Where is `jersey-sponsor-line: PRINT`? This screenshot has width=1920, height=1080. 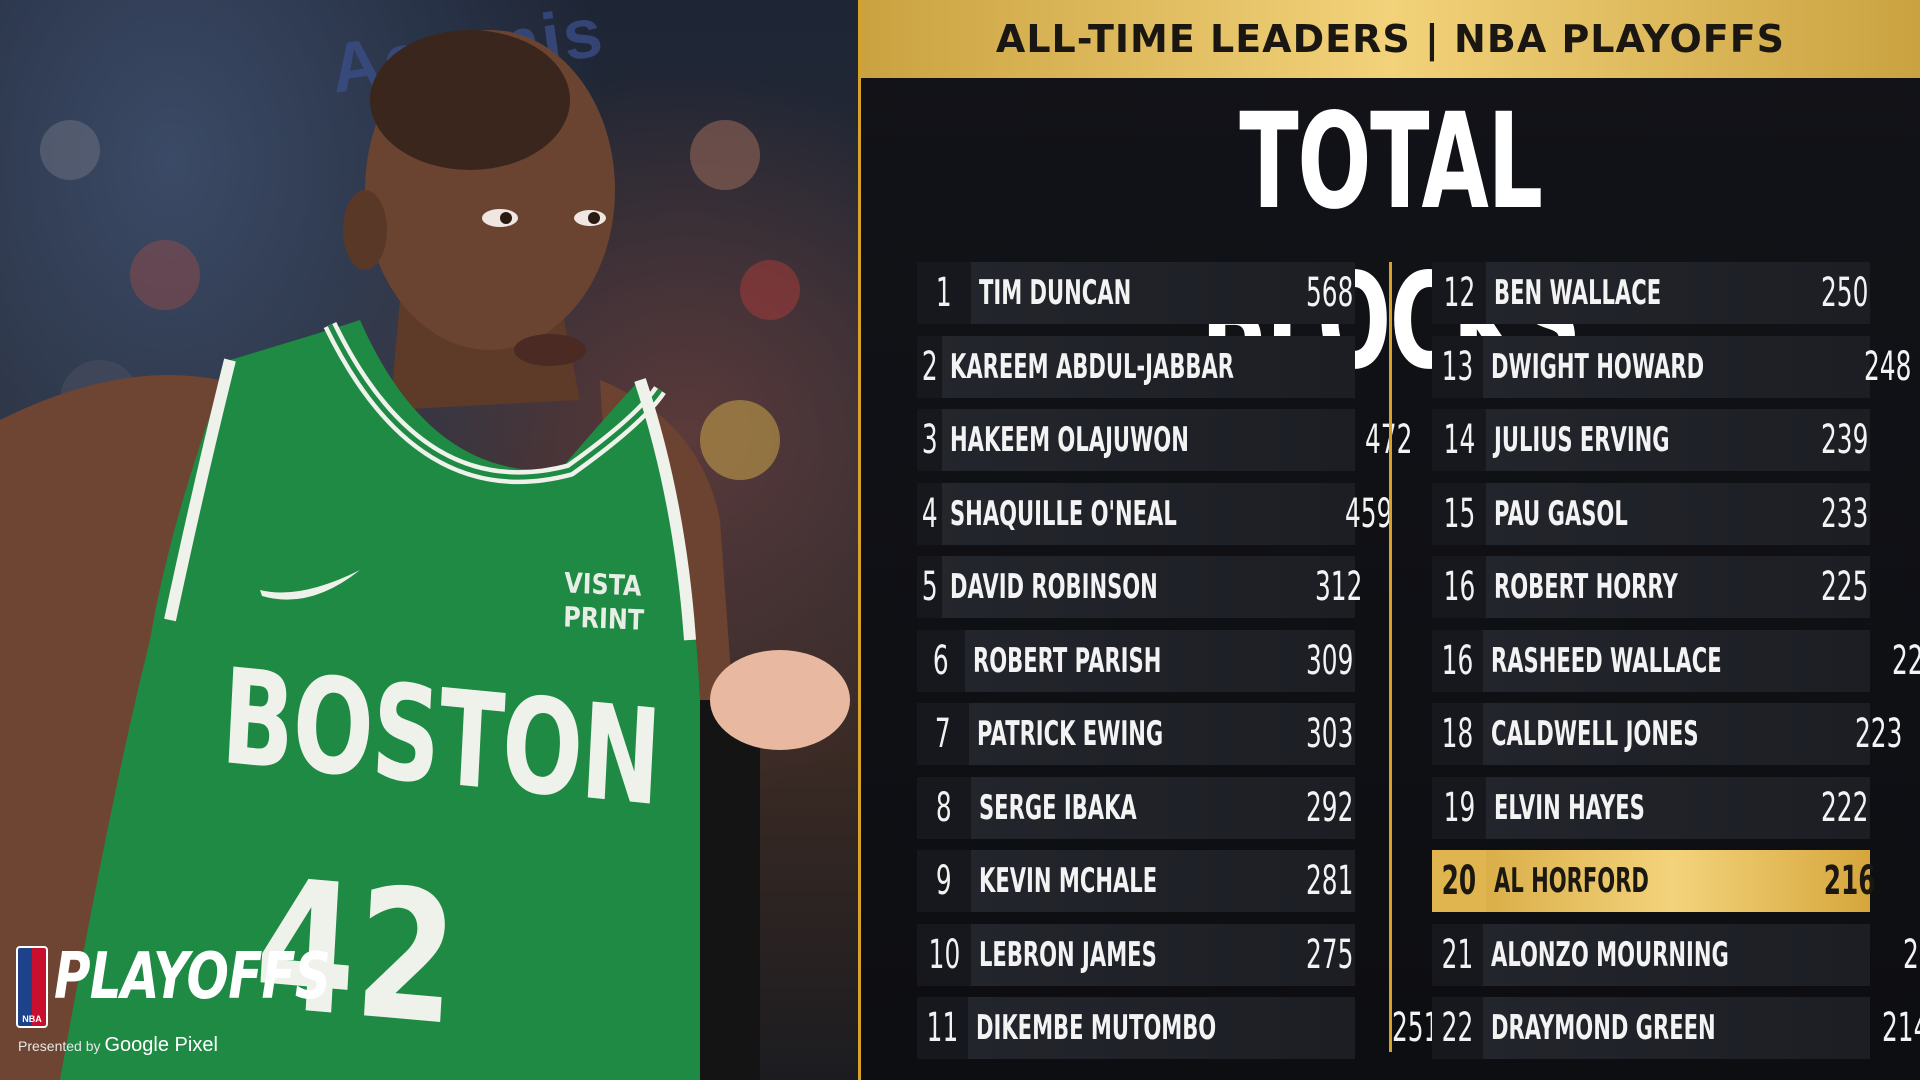 jersey-sponsor-line: PRINT is located at coordinates (603, 618).